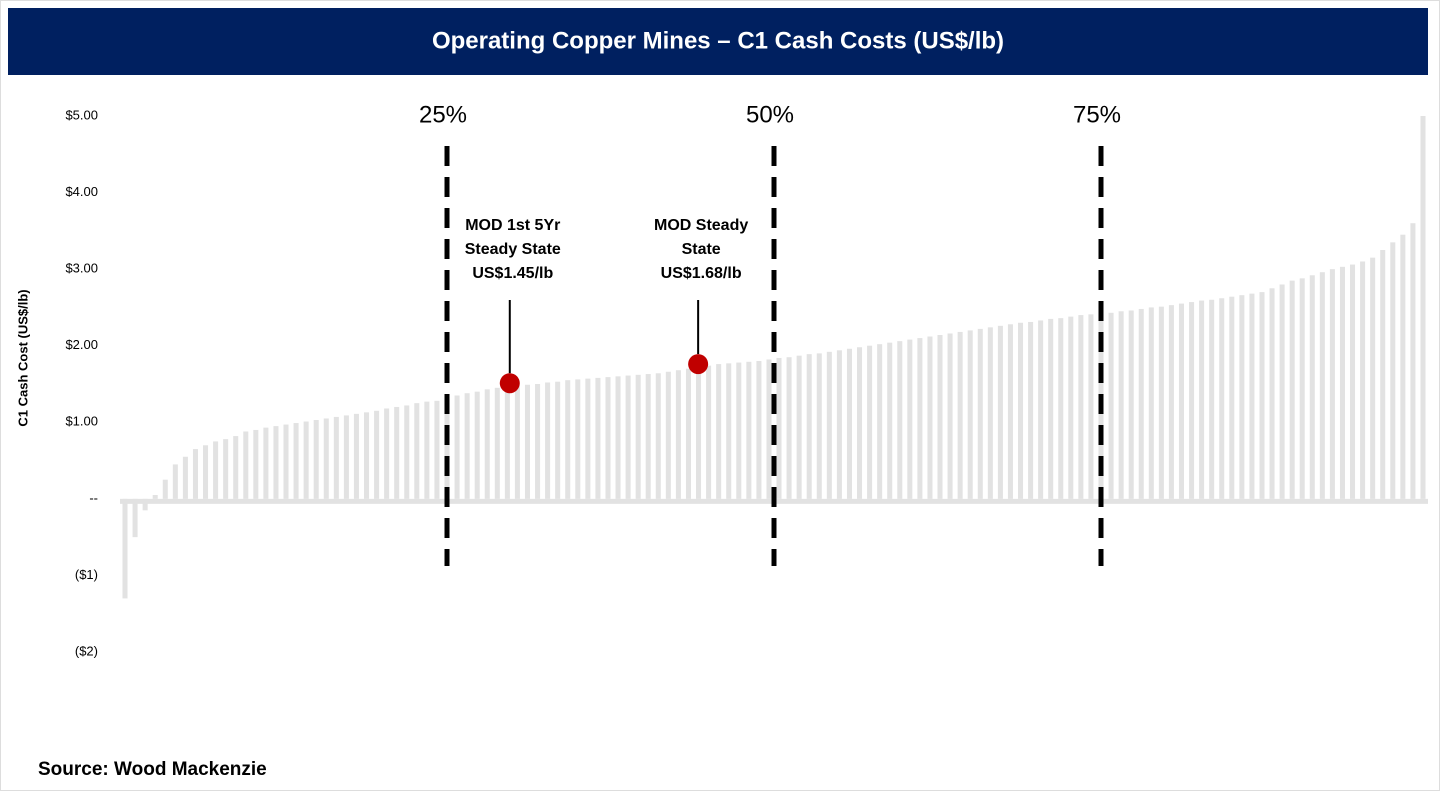 This screenshot has height=796, width=1440. What do you see at coordinates (152, 769) in the screenshot?
I see `source: Source: Wood Mackenzie` at bounding box center [152, 769].